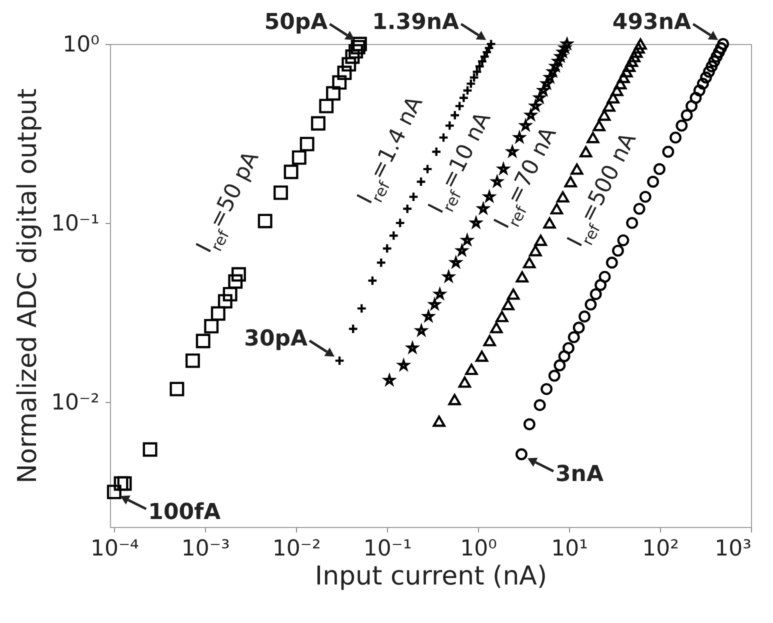  What do you see at coordinates (75, 403) in the screenshot?
I see `y-tick-label: 10⁻²` at bounding box center [75, 403].